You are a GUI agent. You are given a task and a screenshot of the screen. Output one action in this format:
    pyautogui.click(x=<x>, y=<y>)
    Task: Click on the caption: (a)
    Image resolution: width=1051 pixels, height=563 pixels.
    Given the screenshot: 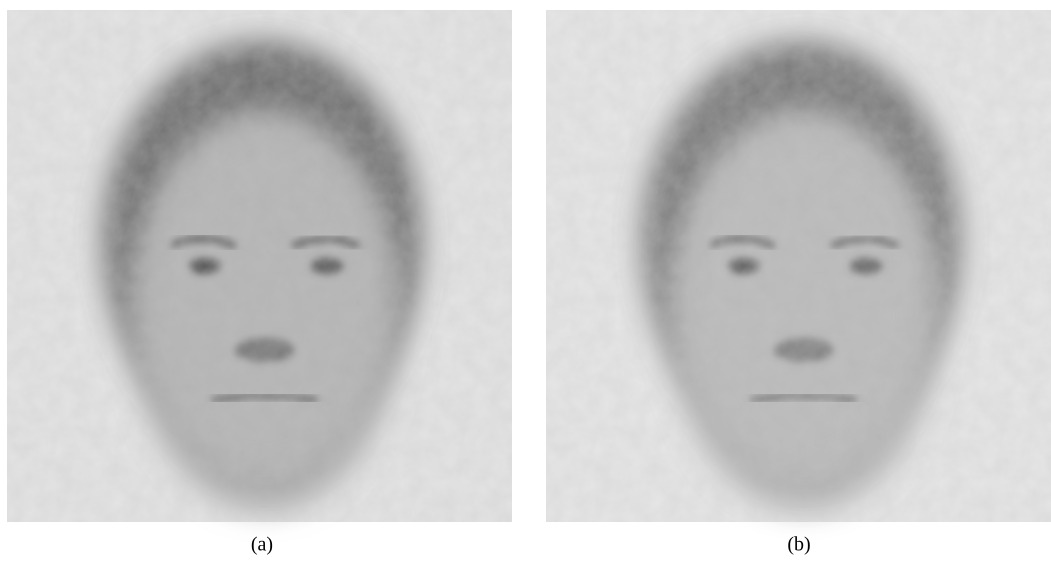 What is the action you would take?
    pyautogui.click(x=262, y=545)
    